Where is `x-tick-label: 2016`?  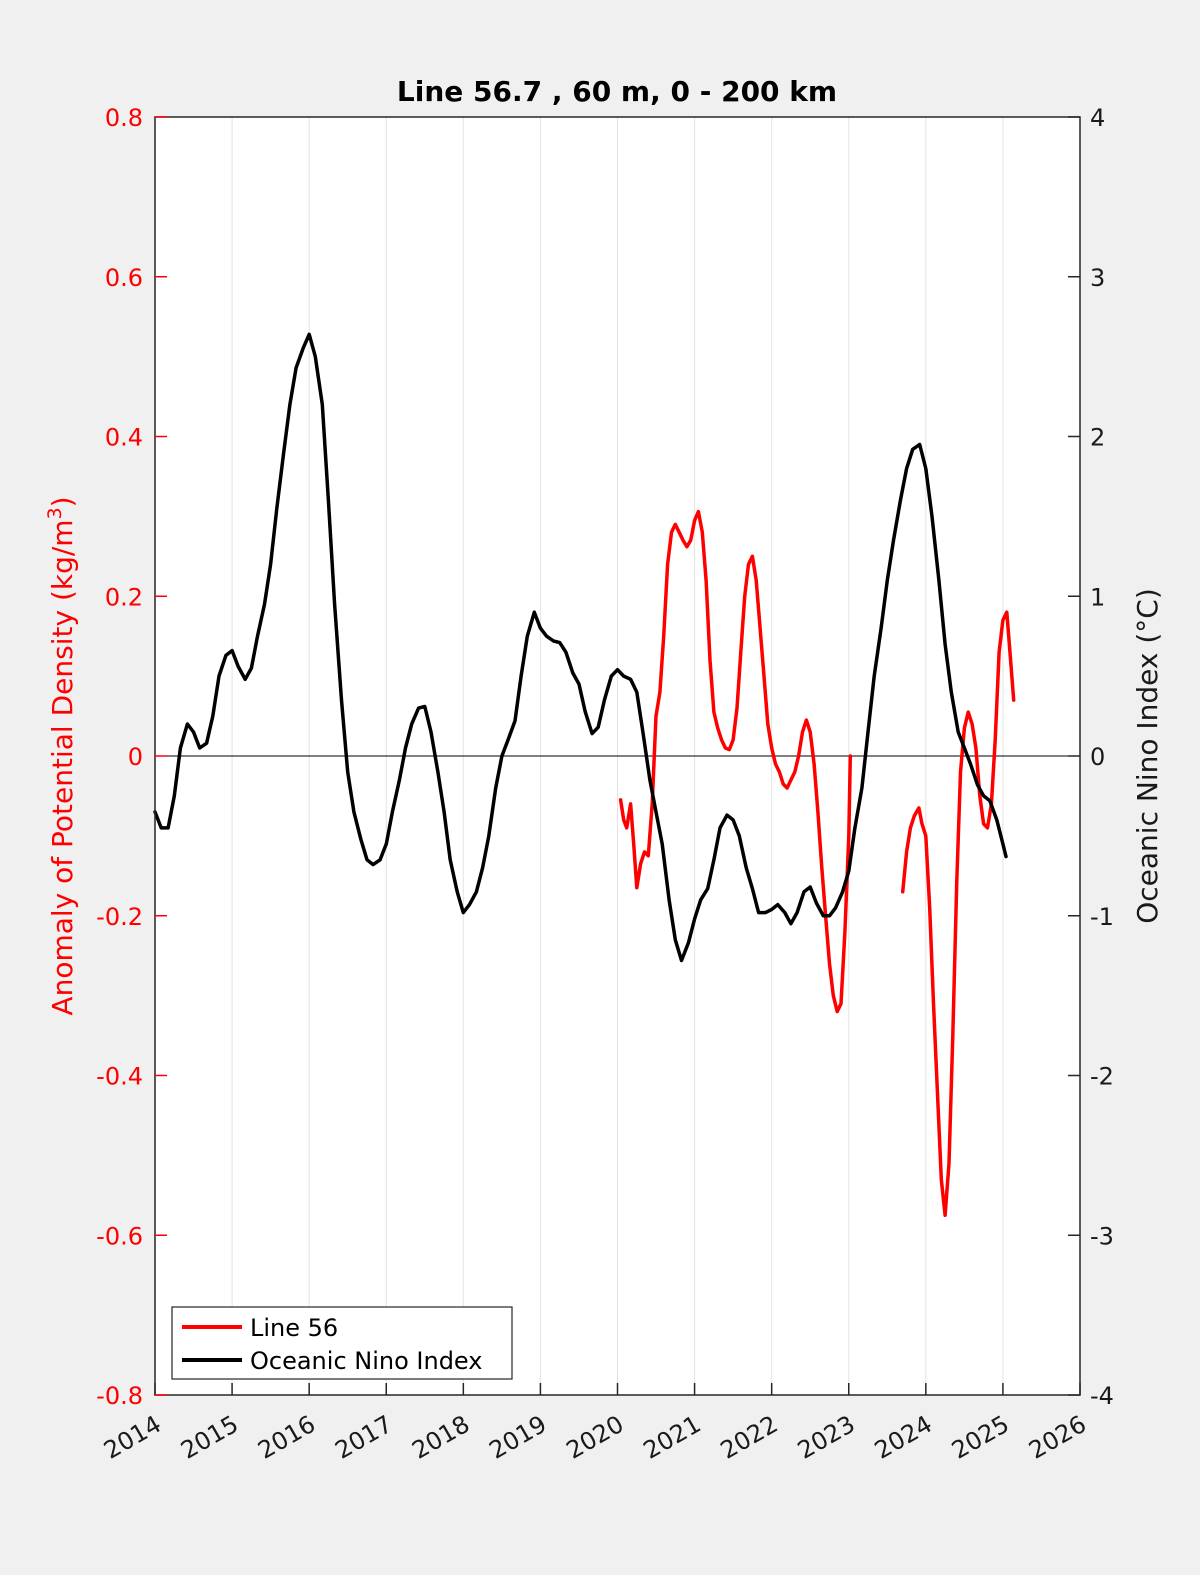
x-tick-label: 2016 is located at coordinates (286, 1437).